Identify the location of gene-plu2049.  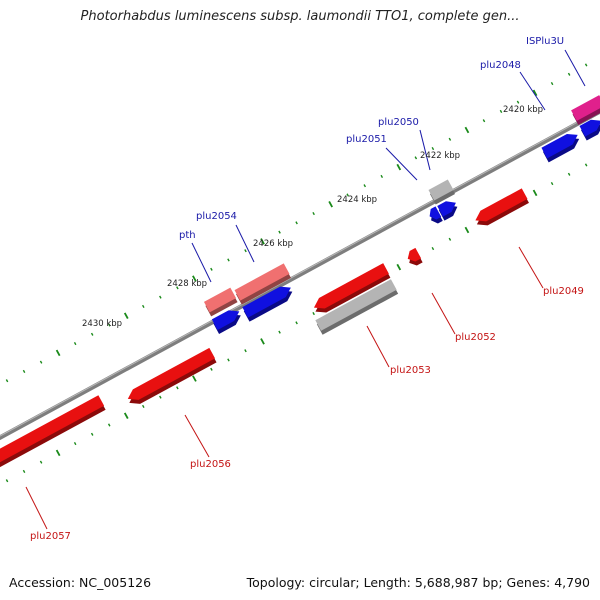
(502, 207).